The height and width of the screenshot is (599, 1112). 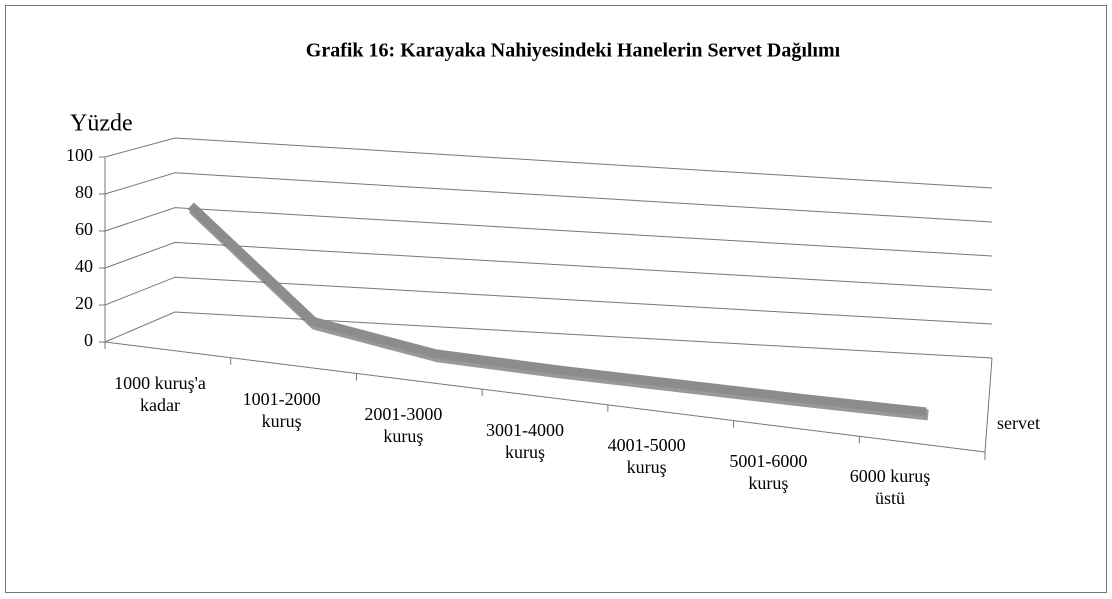 I want to click on y-tick-label: 20, so click(x=84, y=303).